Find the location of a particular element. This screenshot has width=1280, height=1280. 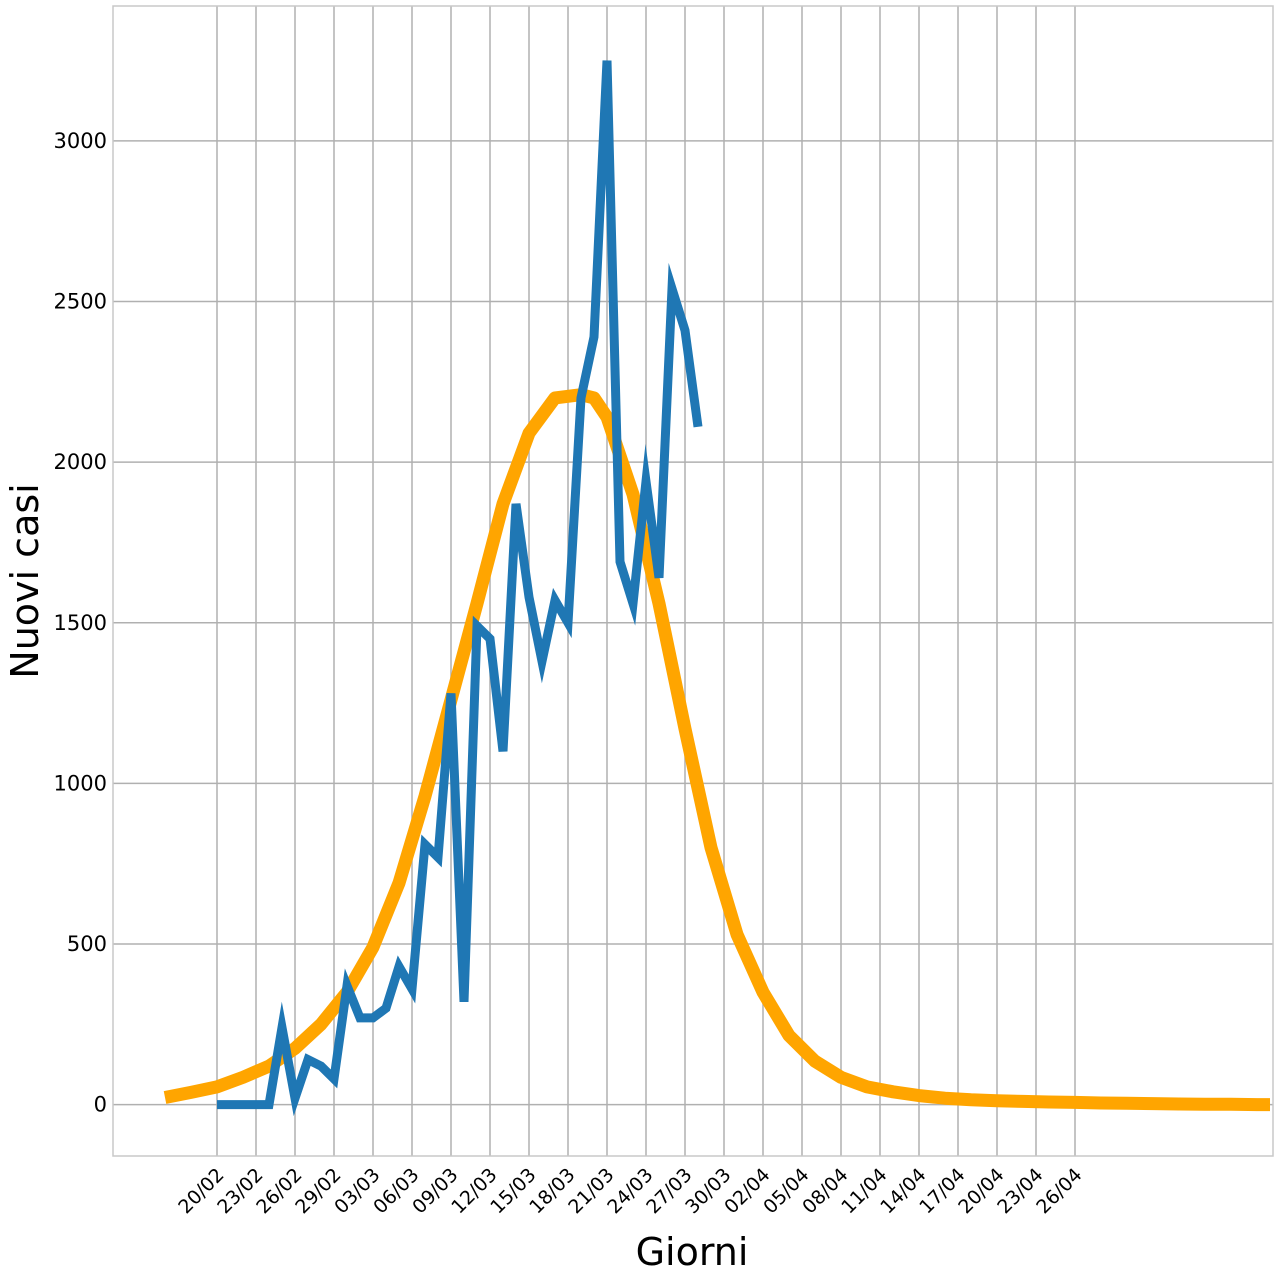

y-tick-label: 500 is located at coordinates (87, 944).